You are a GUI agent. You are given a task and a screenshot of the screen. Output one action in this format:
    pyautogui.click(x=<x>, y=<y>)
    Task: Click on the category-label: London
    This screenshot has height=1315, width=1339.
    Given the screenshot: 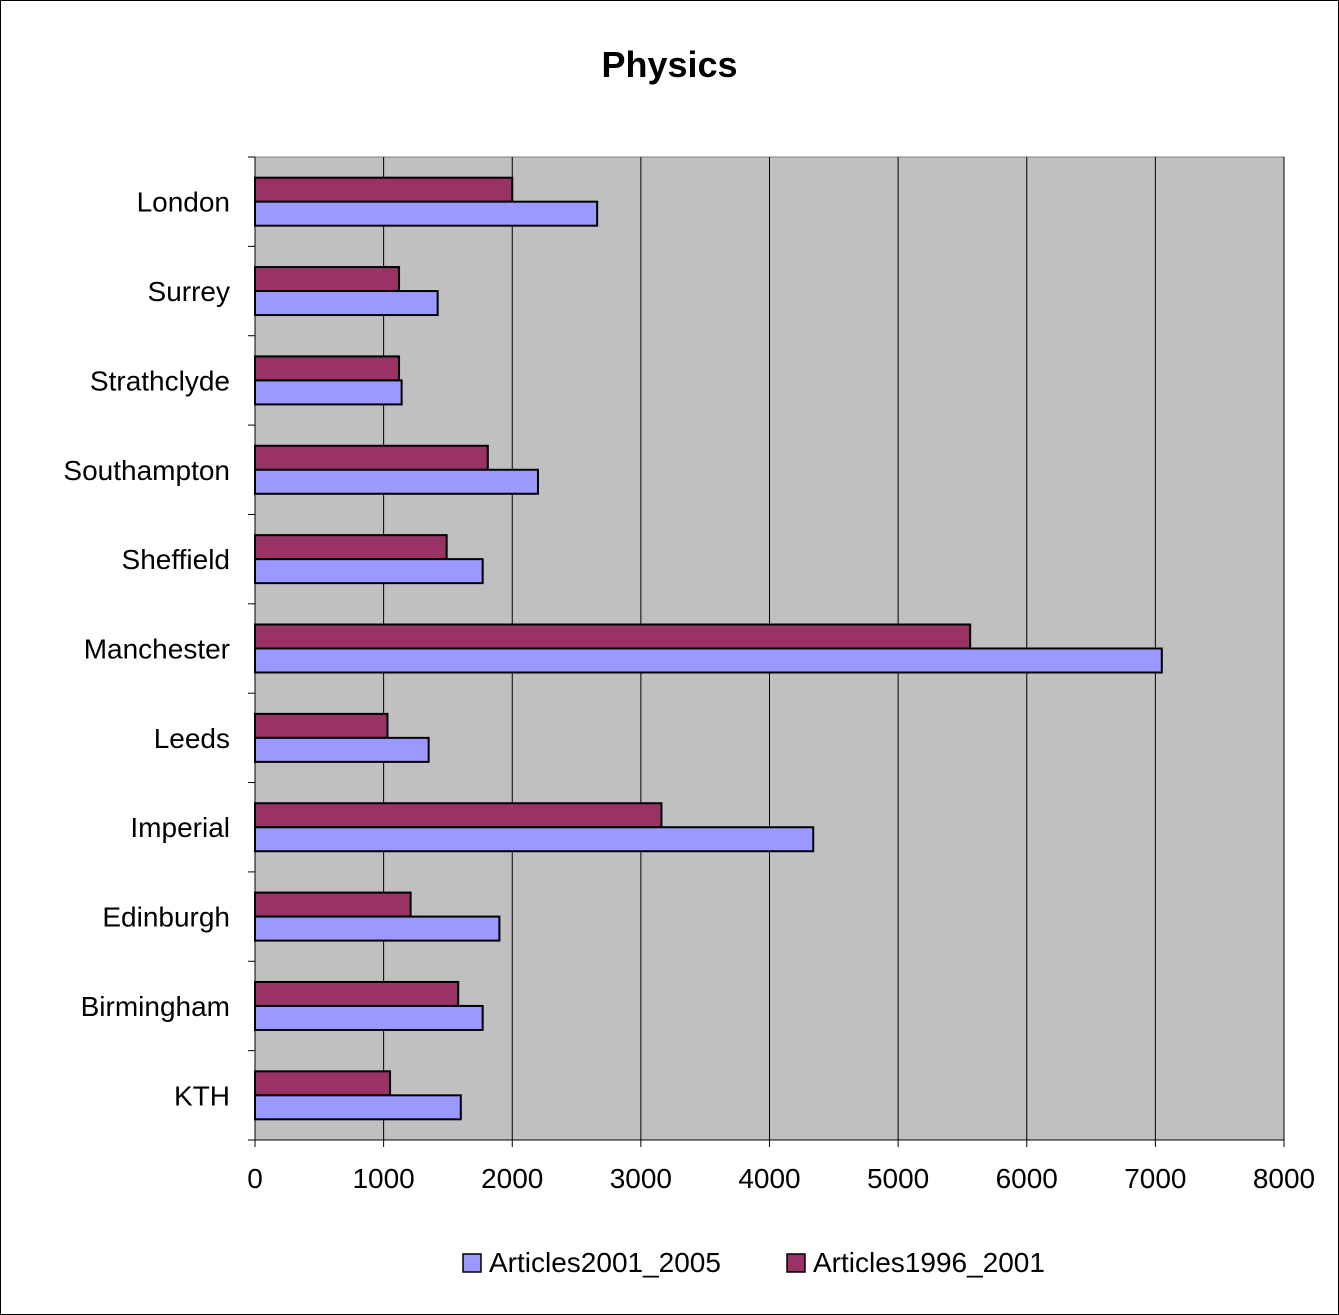 What is the action you would take?
    pyautogui.click(x=183, y=202)
    